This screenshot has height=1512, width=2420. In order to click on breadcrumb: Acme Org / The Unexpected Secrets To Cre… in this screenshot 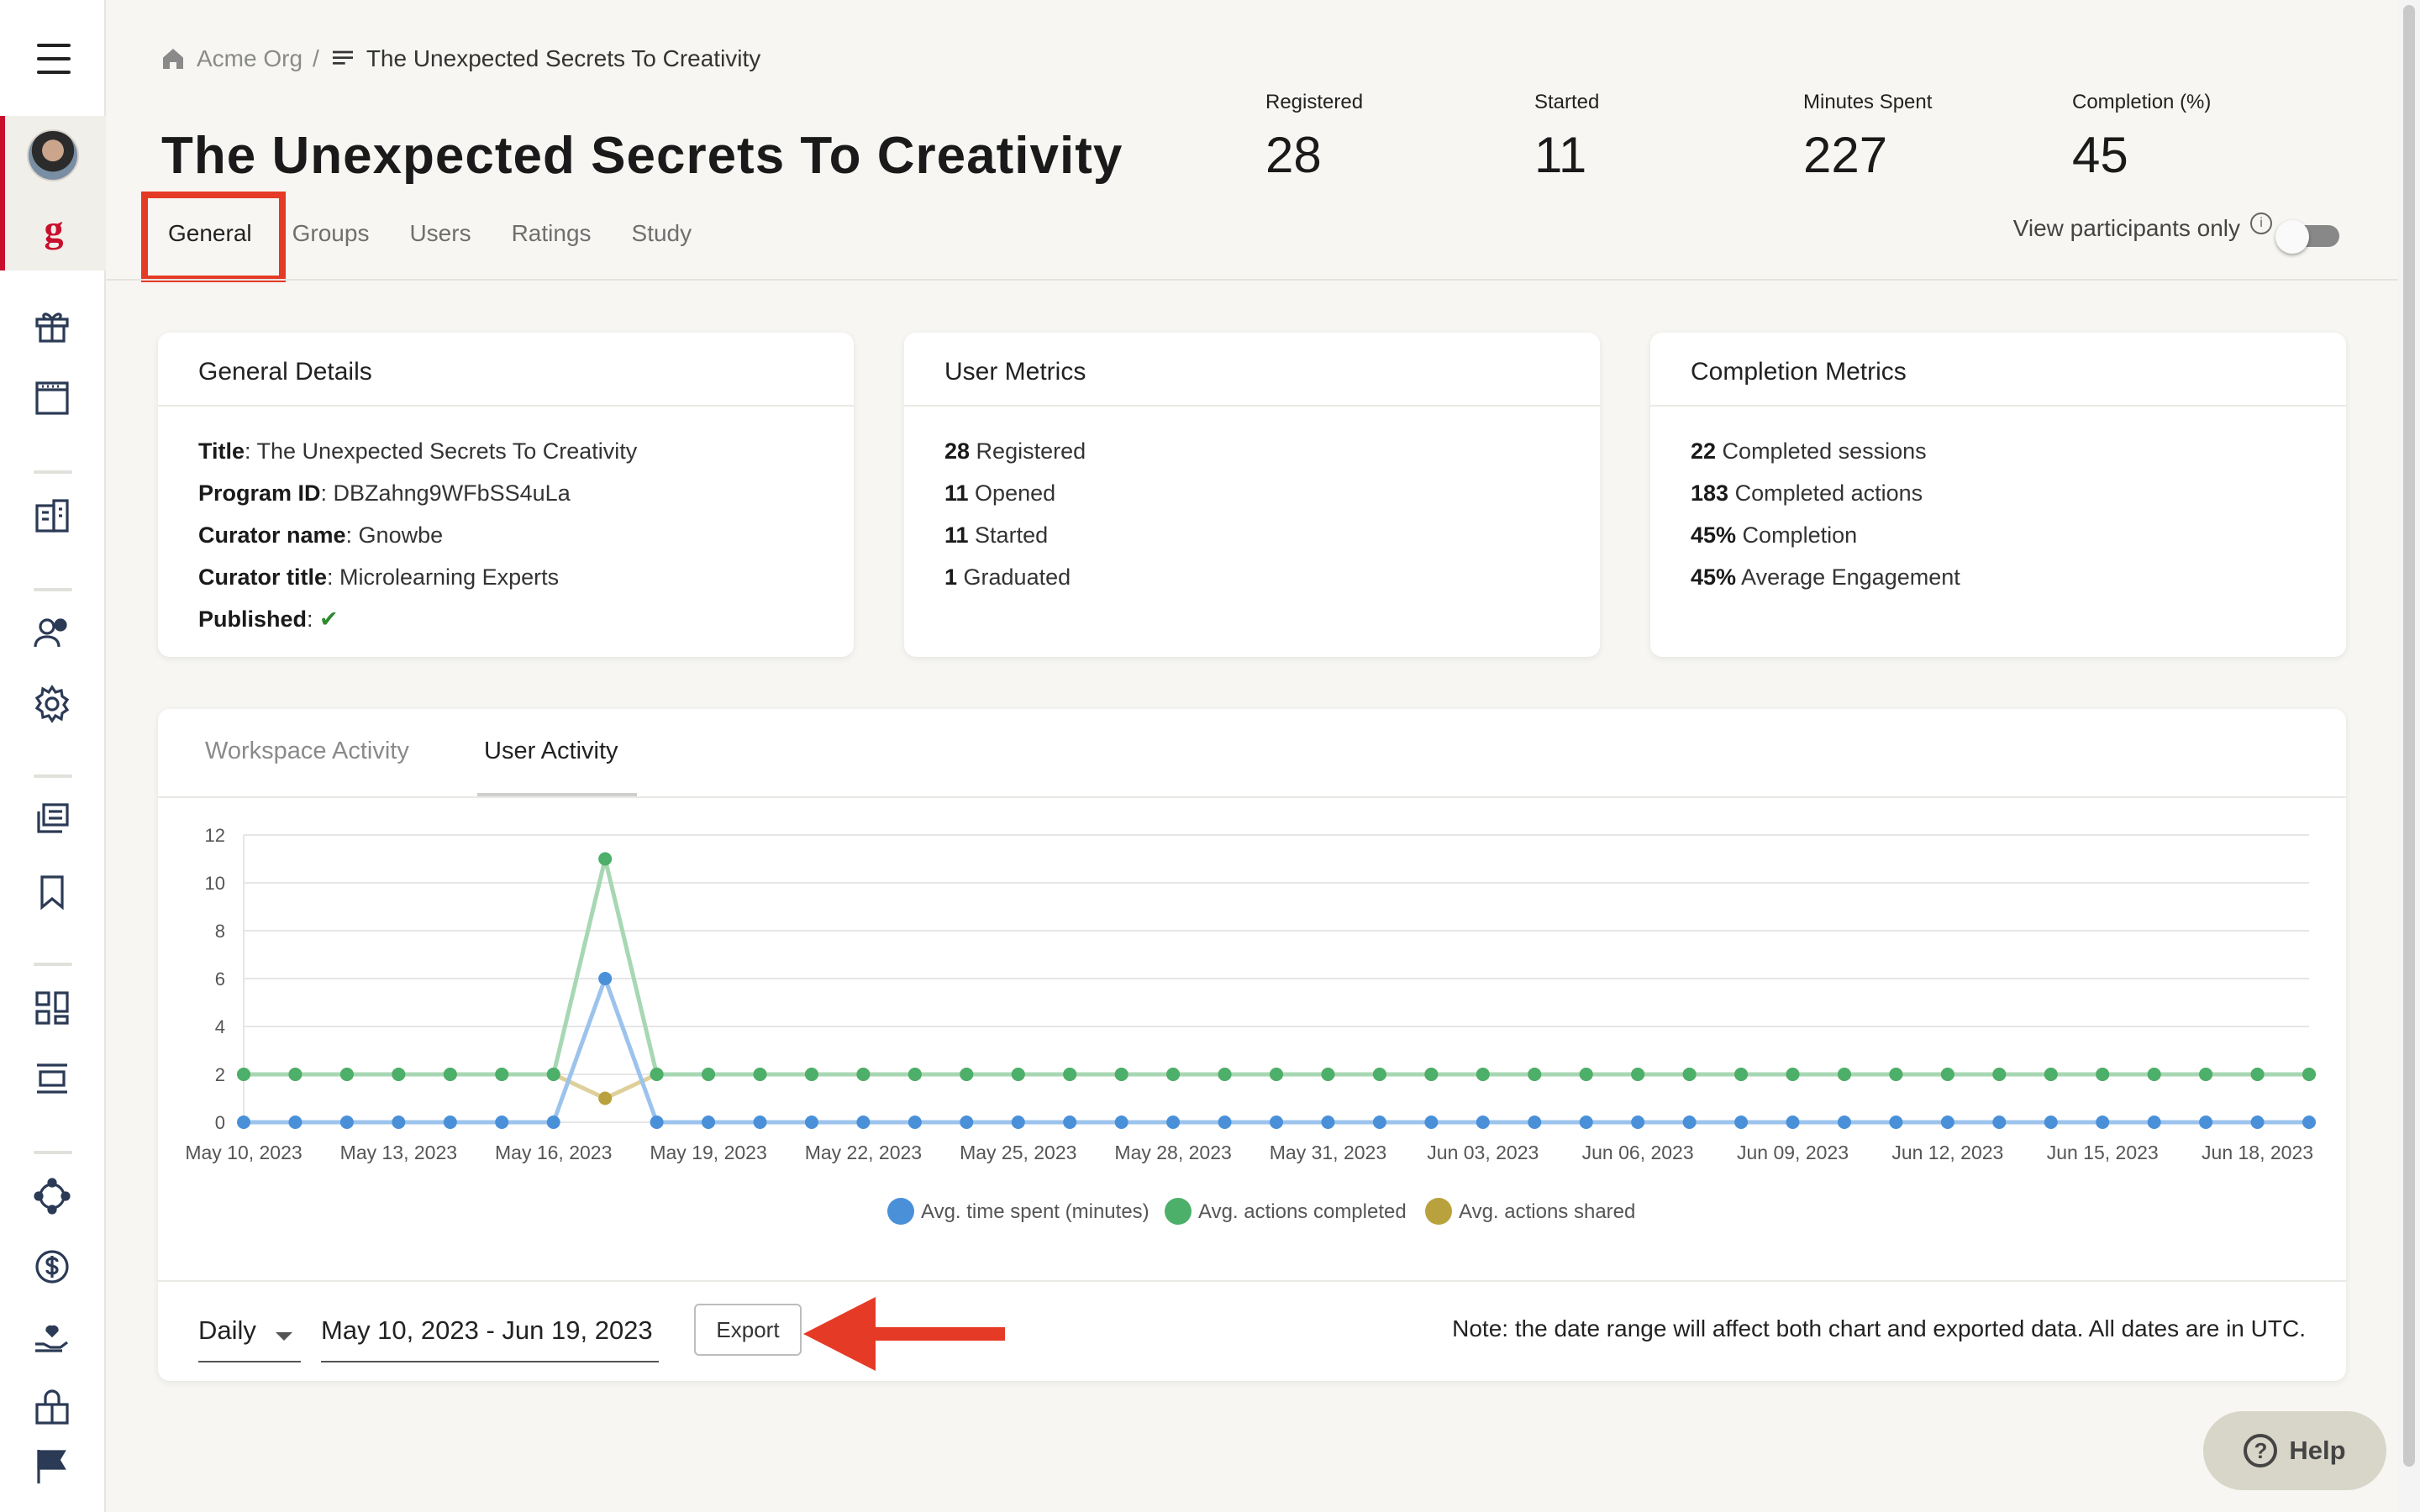, I will do `click(460, 59)`.